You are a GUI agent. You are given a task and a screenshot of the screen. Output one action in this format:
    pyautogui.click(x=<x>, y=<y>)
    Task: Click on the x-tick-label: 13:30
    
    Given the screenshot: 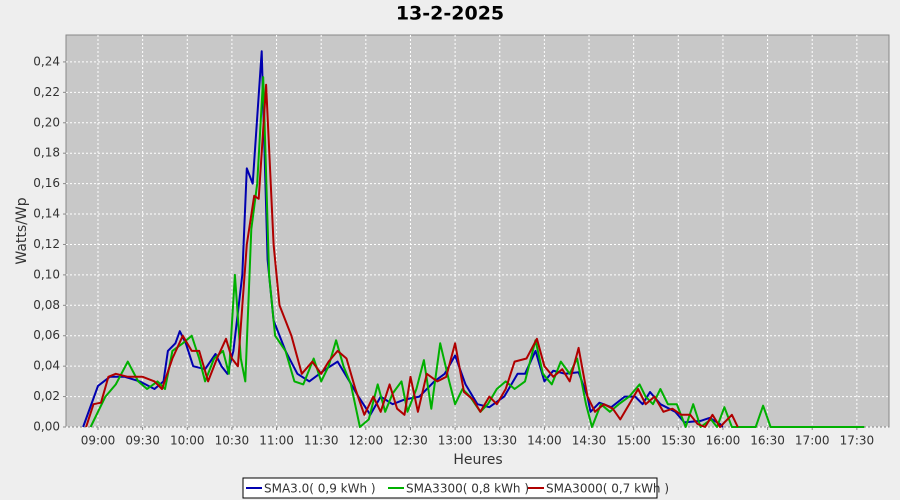 What is the action you would take?
    pyautogui.click(x=499, y=441)
    